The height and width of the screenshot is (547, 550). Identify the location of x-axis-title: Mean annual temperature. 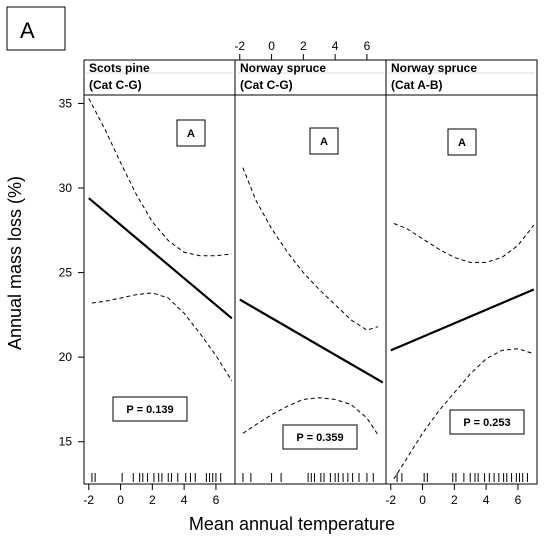
(292, 524).